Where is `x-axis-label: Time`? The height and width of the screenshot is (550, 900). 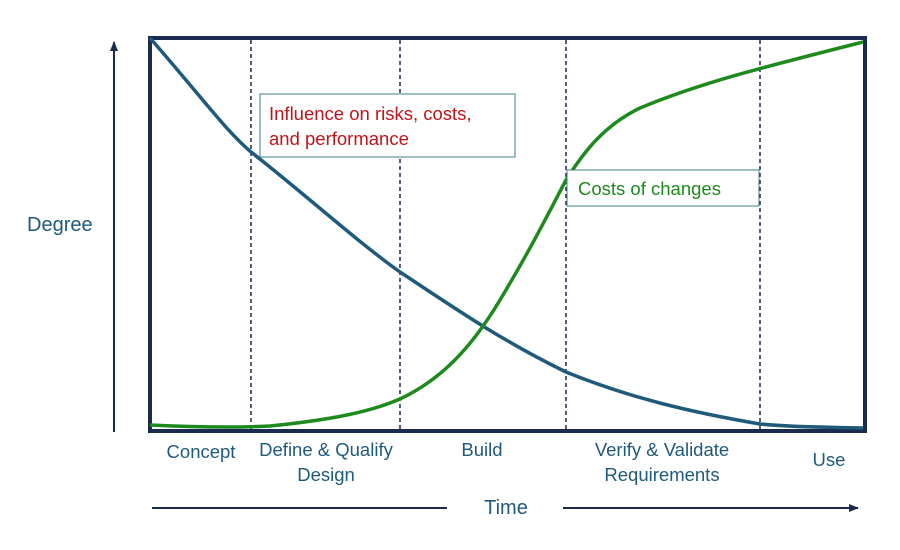
x-axis-label: Time is located at coordinates (506, 508).